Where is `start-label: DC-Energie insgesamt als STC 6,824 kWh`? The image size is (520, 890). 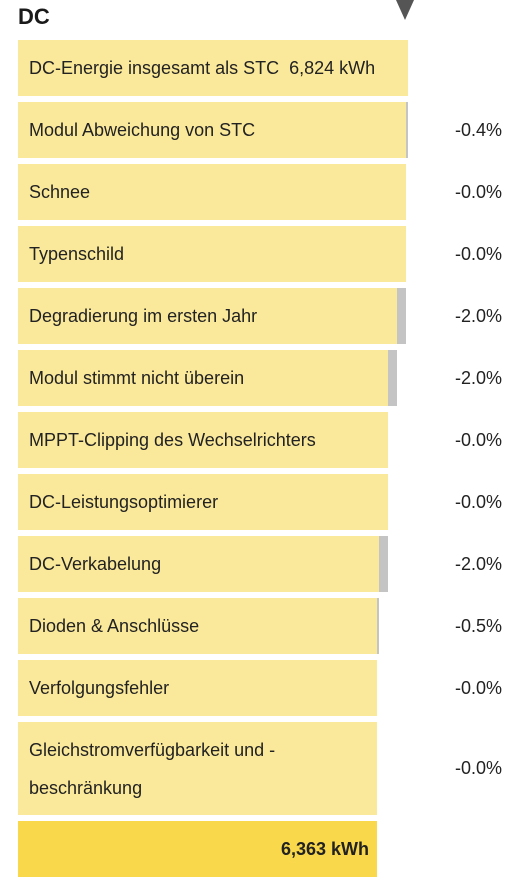 start-label: DC-Energie insgesamt als STC 6,824 kWh is located at coordinates (219, 68).